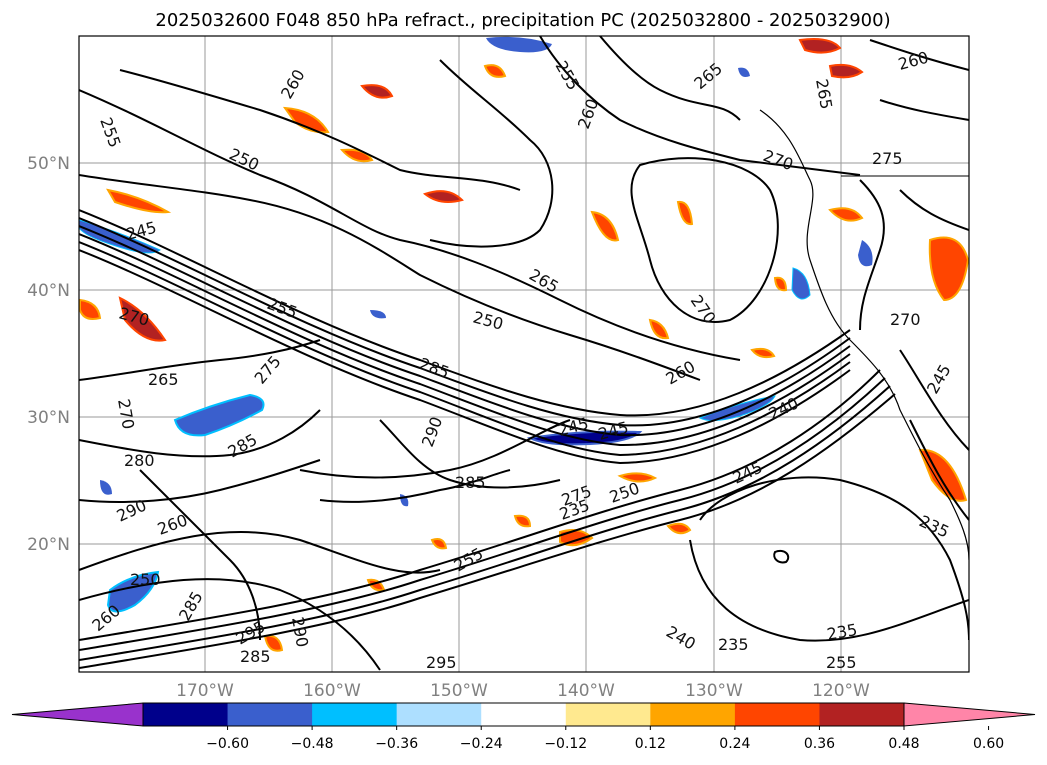  Describe the element at coordinates (841, 691) in the screenshot. I see `lon-label-120w: 120°W` at that location.